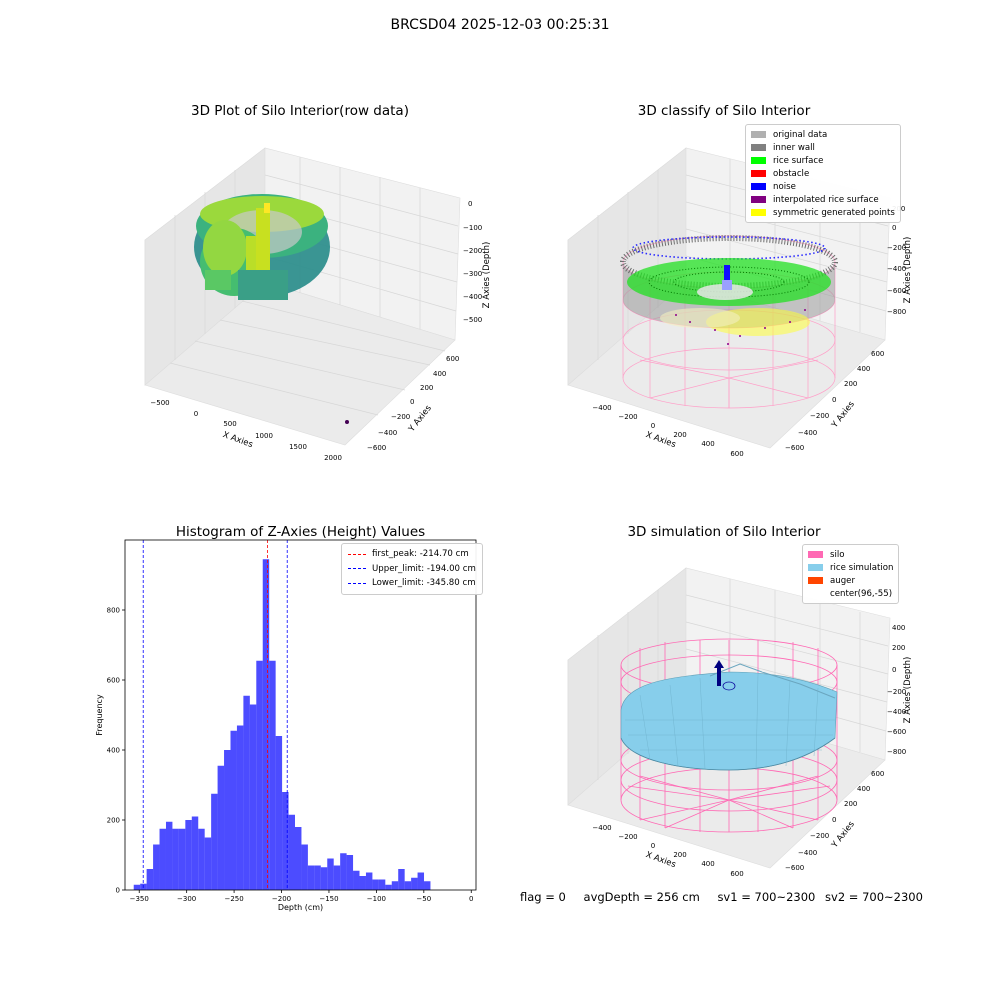 The width and height of the screenshot is (1000, 1000). Describe the element at coordinates (300, 715) in the screenshot. I see `hist-frame` at that location.